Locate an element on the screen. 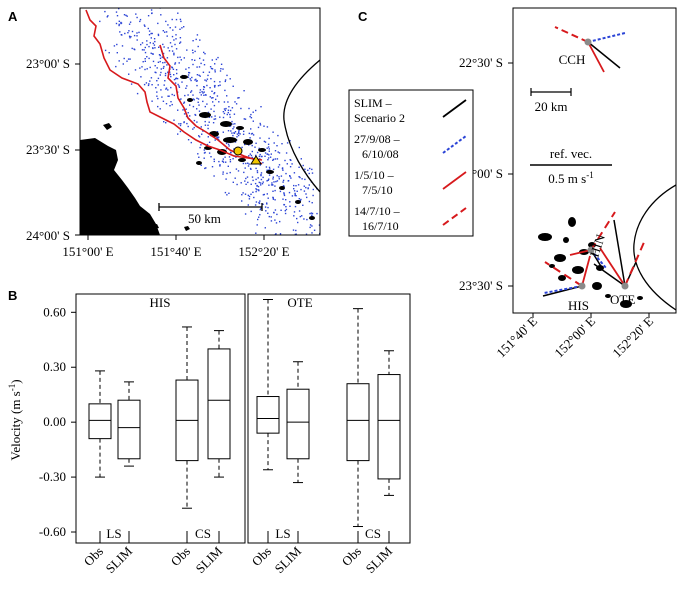 This screenshot has width=686, height=597. drifter-points is located at coordinates (213, 121).